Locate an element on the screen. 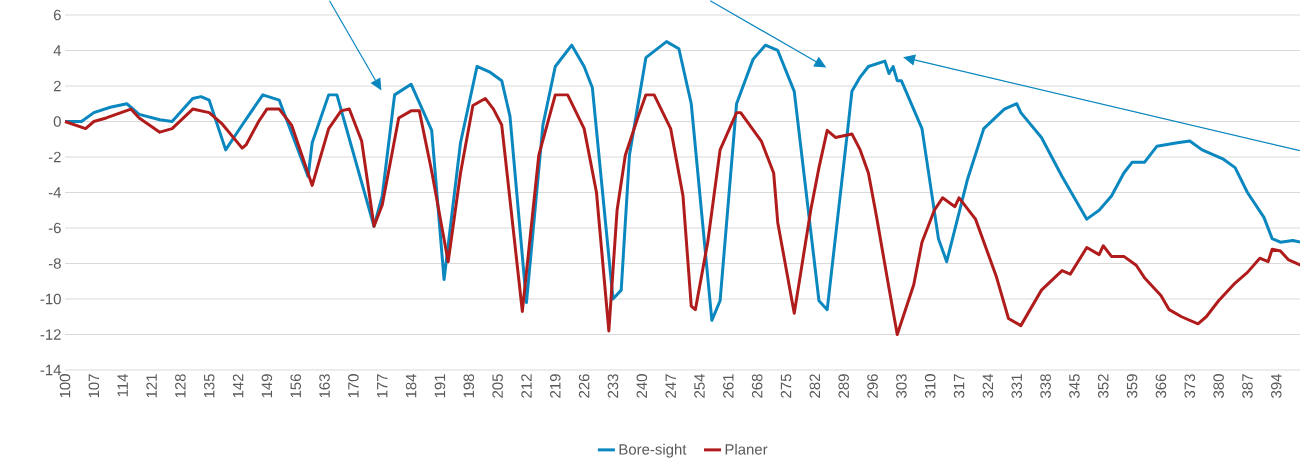 This screenshot has width=1300, height=470. y-tick-label: -12 is located at coordinates (50, 334).